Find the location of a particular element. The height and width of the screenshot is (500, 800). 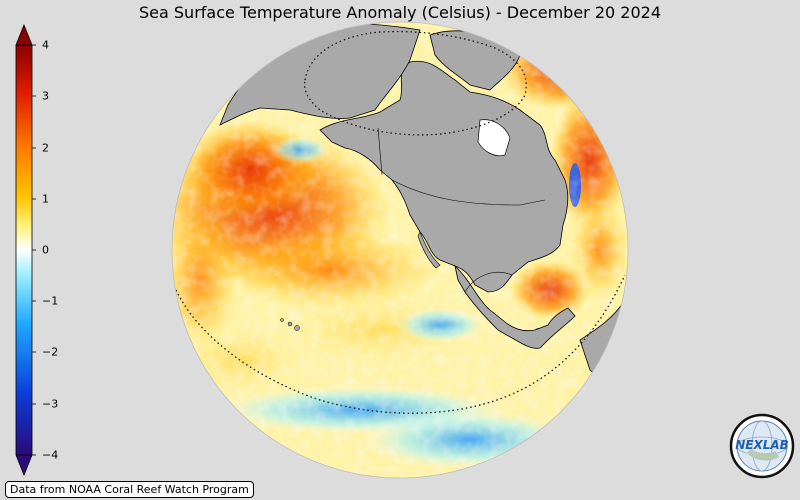

north-america-land is located at coordinates (444, 176).